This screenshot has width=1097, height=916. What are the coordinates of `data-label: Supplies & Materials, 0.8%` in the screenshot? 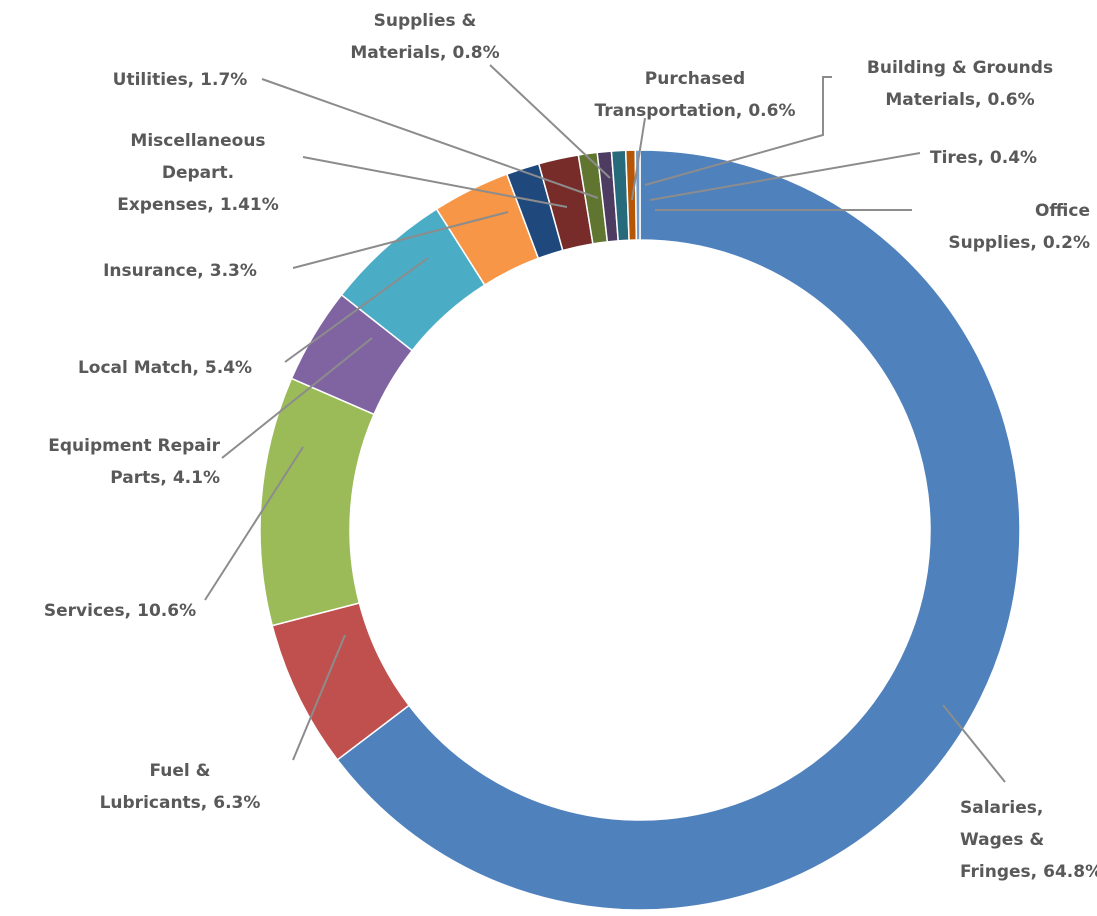 It's located at (425, 37).